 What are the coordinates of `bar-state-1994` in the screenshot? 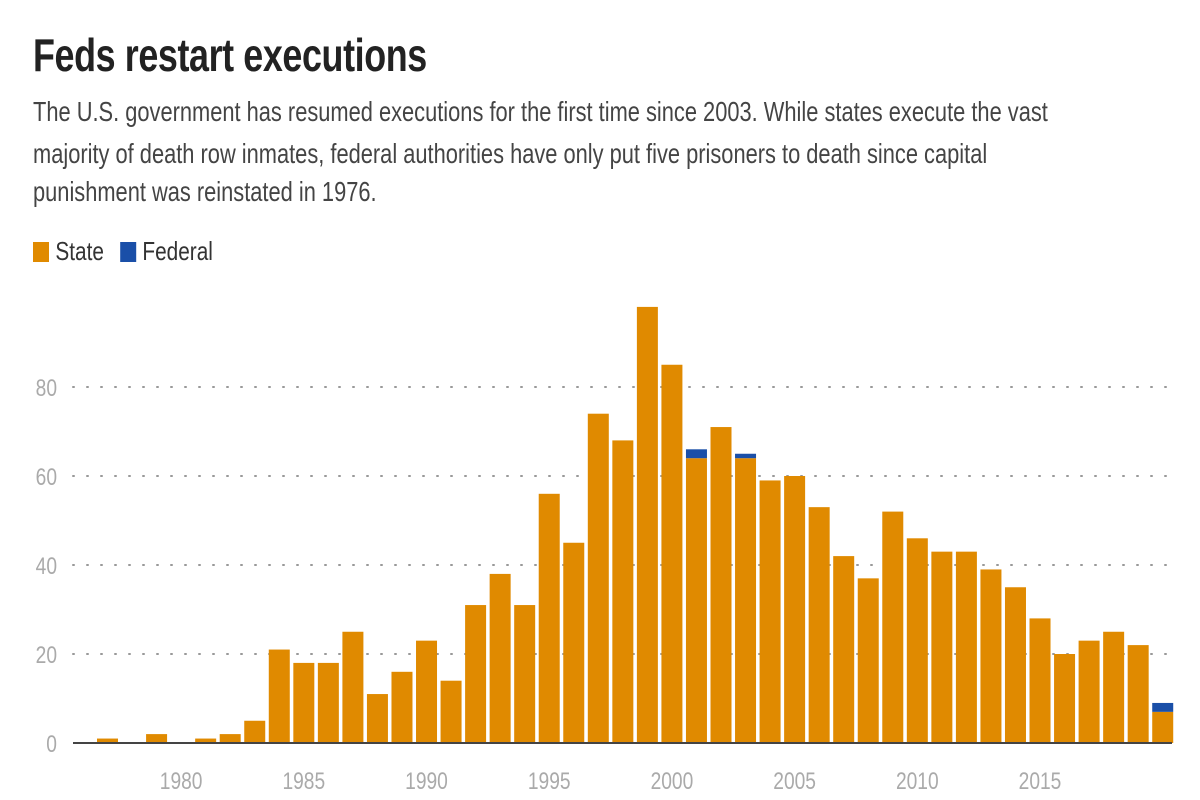 It's located at (525, 674).